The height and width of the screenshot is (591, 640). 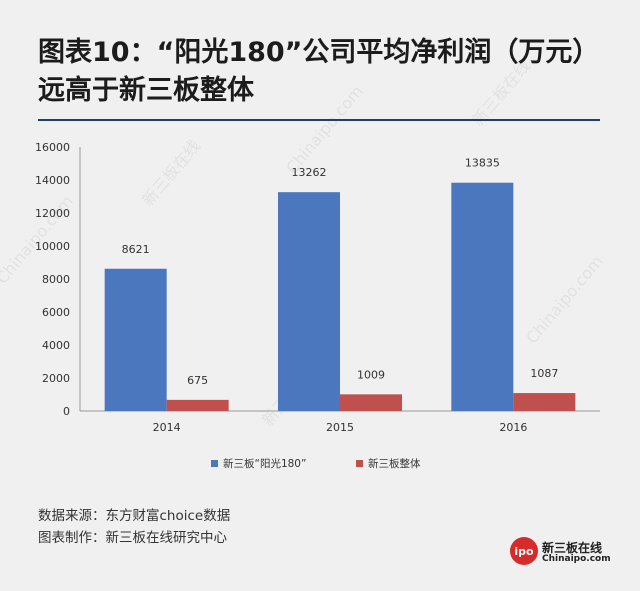 I want to click on y-tick-label: 6000, so click(x=56, y=312).